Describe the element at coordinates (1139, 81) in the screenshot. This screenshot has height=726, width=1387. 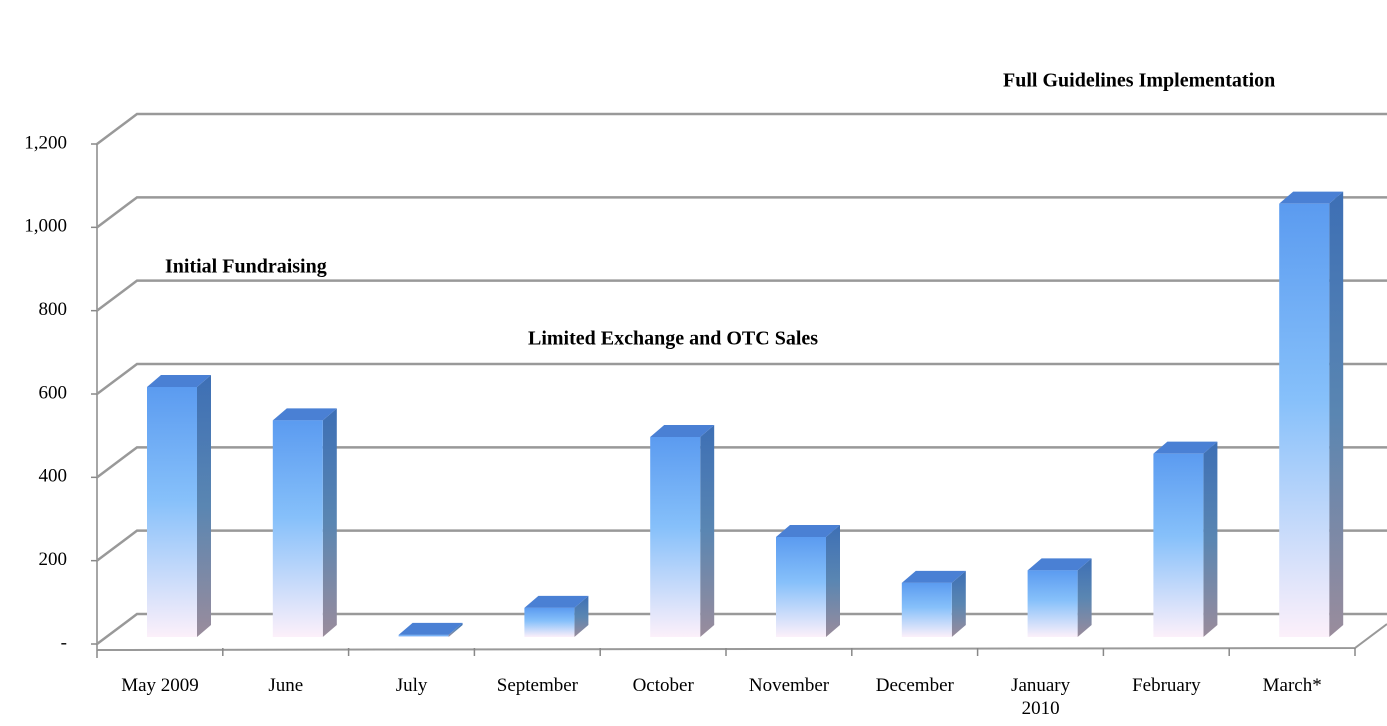
I see `annotation: Full Guidelines Implementation` at that location.